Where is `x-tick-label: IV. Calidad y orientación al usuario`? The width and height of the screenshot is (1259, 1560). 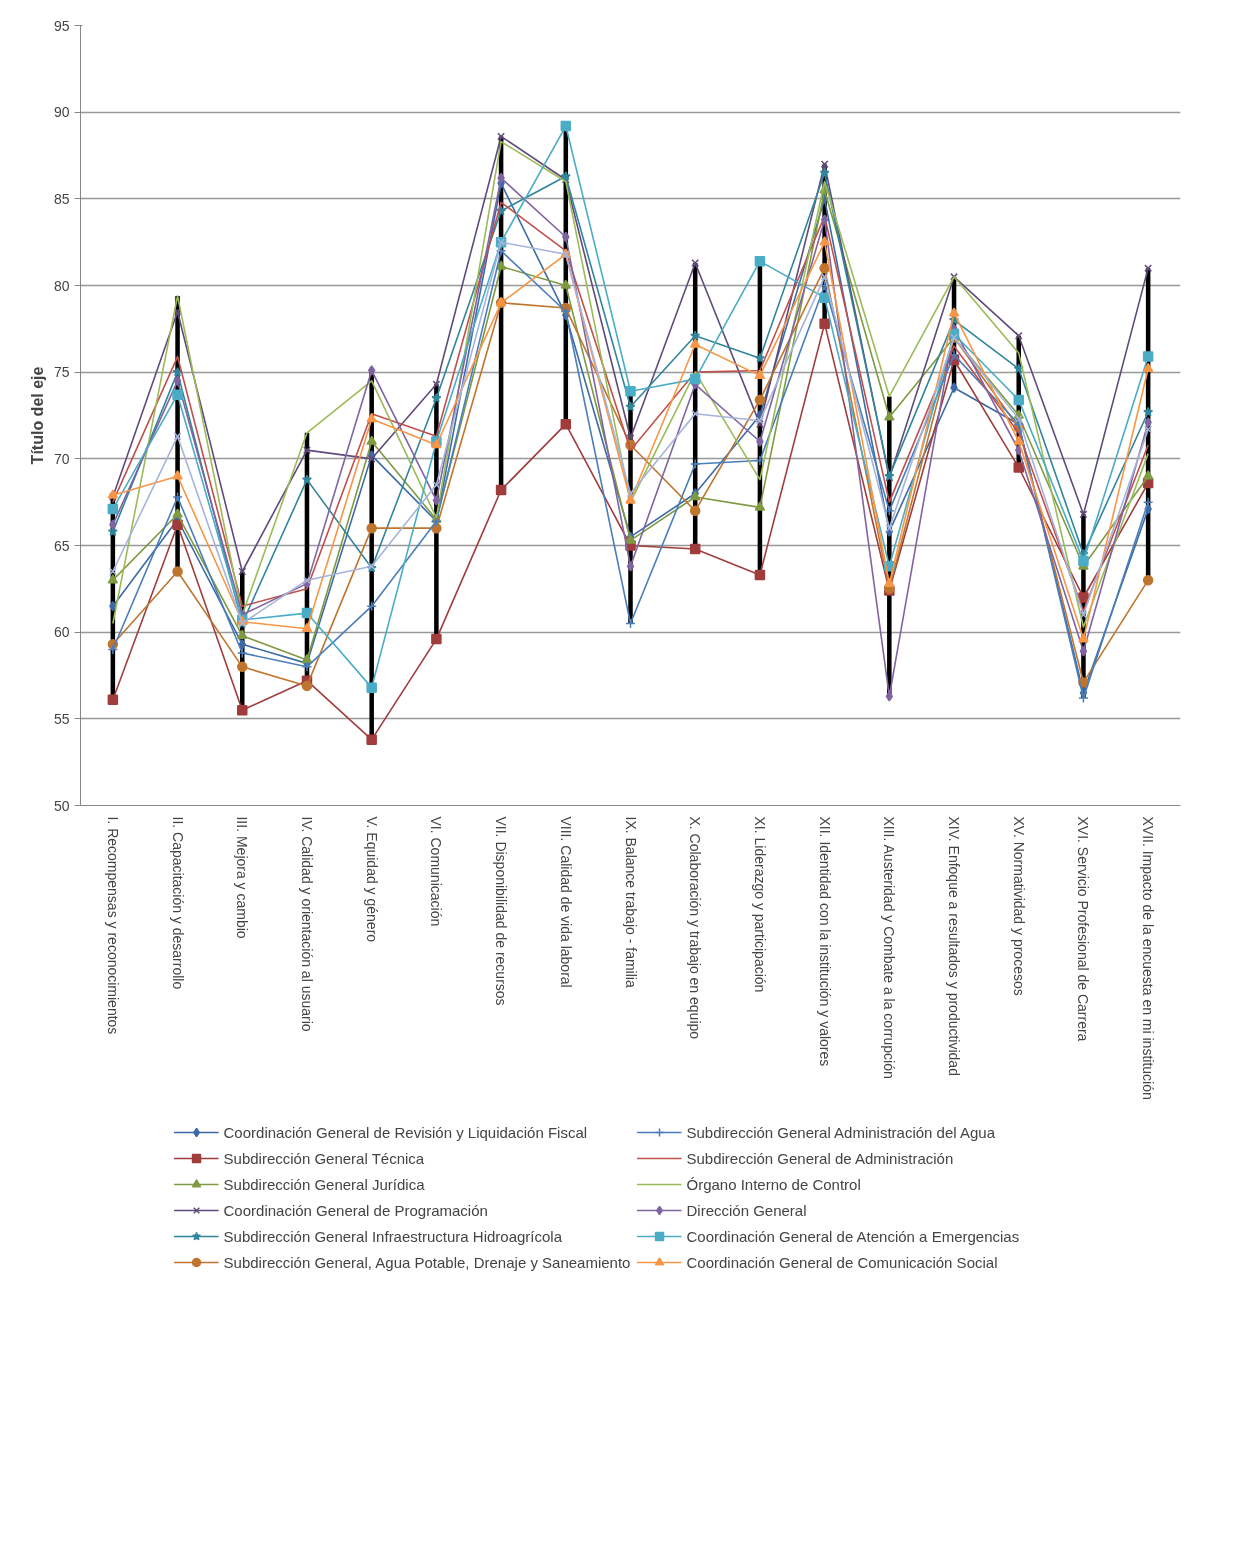
x-tick-label: IV. Calidad y orientación al usuario is located at coordinates (306, 924).